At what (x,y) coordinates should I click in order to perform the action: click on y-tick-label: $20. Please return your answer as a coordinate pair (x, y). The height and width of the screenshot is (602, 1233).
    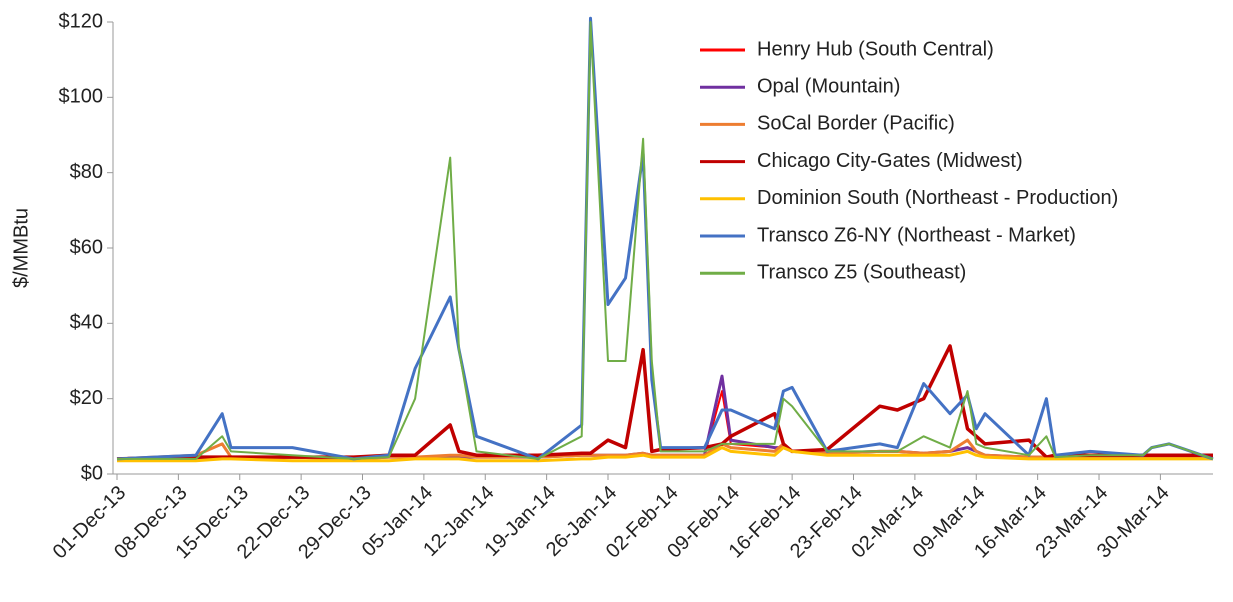
    Looking at the image, I should click on (86, 398).